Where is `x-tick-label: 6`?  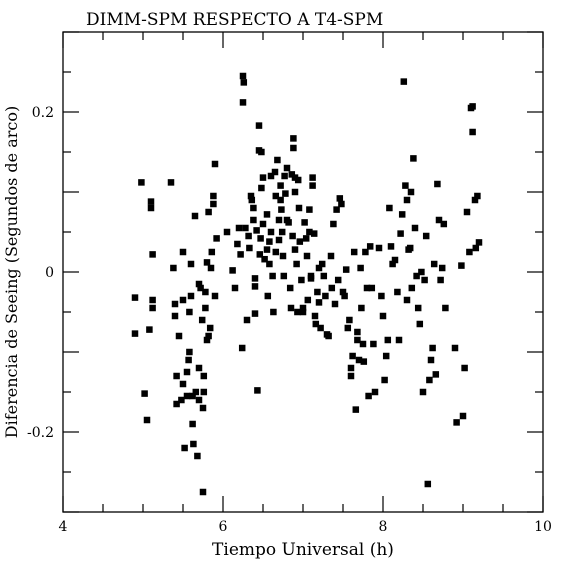 x-tick-label: 6 is located at coordinates (223, 527).